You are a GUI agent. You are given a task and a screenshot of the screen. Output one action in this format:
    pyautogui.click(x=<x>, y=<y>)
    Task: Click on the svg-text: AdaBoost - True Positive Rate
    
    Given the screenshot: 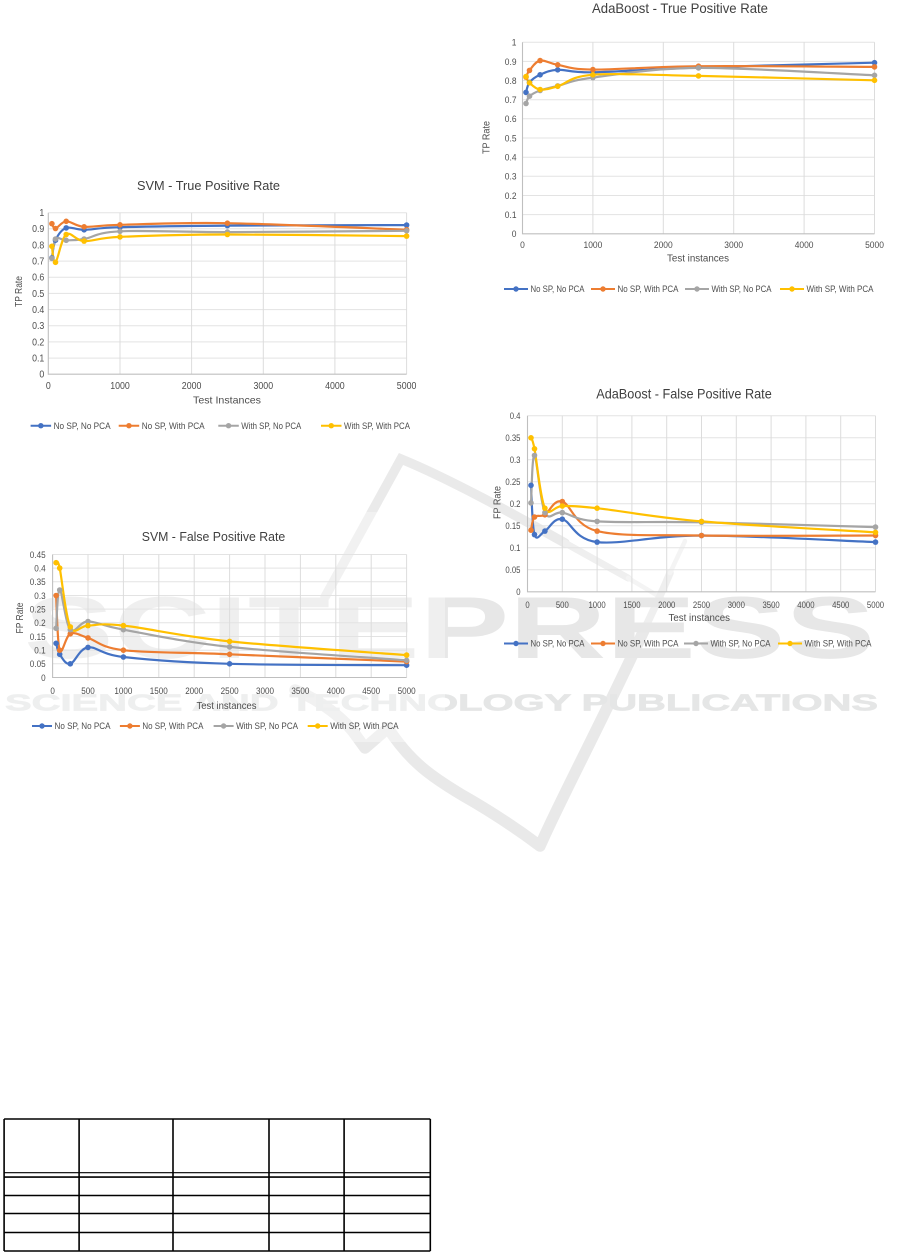 What is the action you would take?
    pyautogui.click(x=680, y=8)
    